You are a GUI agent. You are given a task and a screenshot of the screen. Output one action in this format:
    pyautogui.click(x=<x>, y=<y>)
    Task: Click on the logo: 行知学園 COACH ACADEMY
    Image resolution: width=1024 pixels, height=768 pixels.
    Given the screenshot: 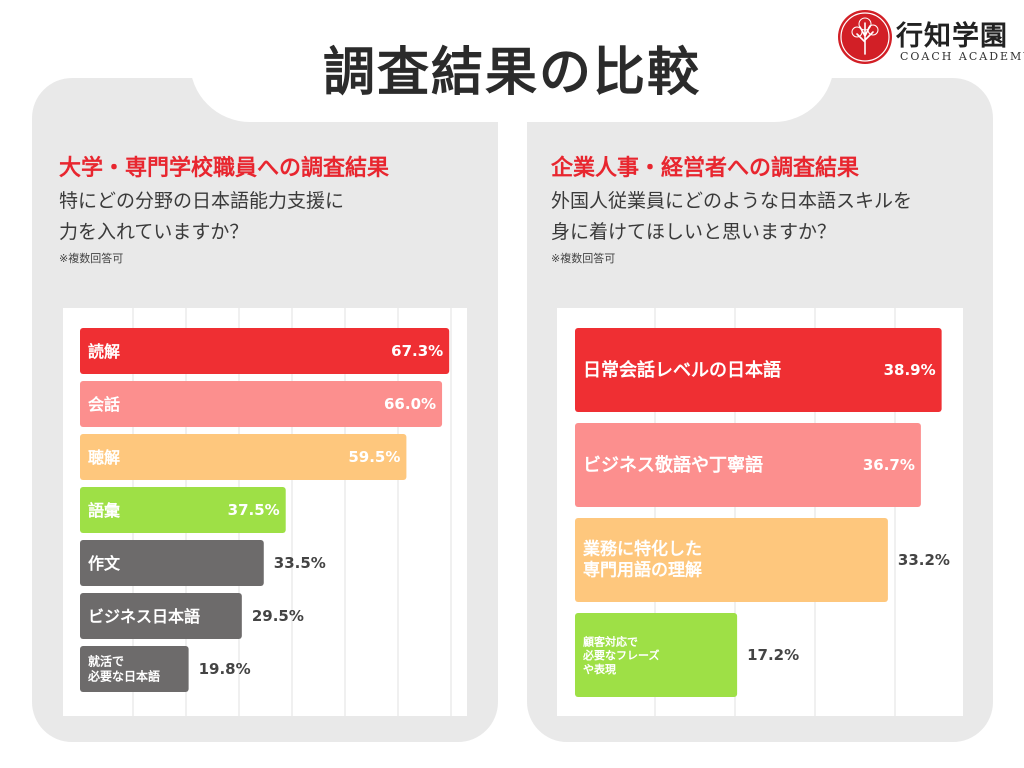 What is the action you would take?
    pyautogui.click(x=931, y=40)
    